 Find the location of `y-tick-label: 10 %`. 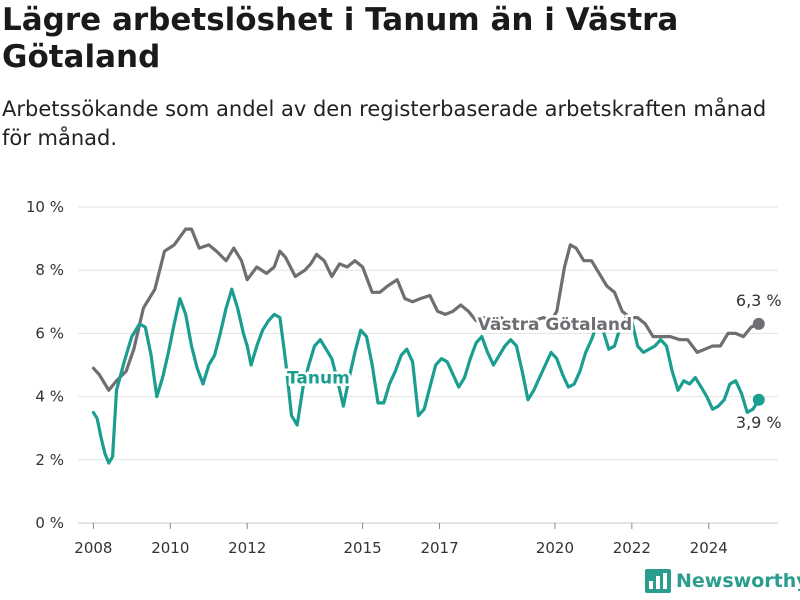

y-tick-label: 10 % is located at coordinates (45, 207).